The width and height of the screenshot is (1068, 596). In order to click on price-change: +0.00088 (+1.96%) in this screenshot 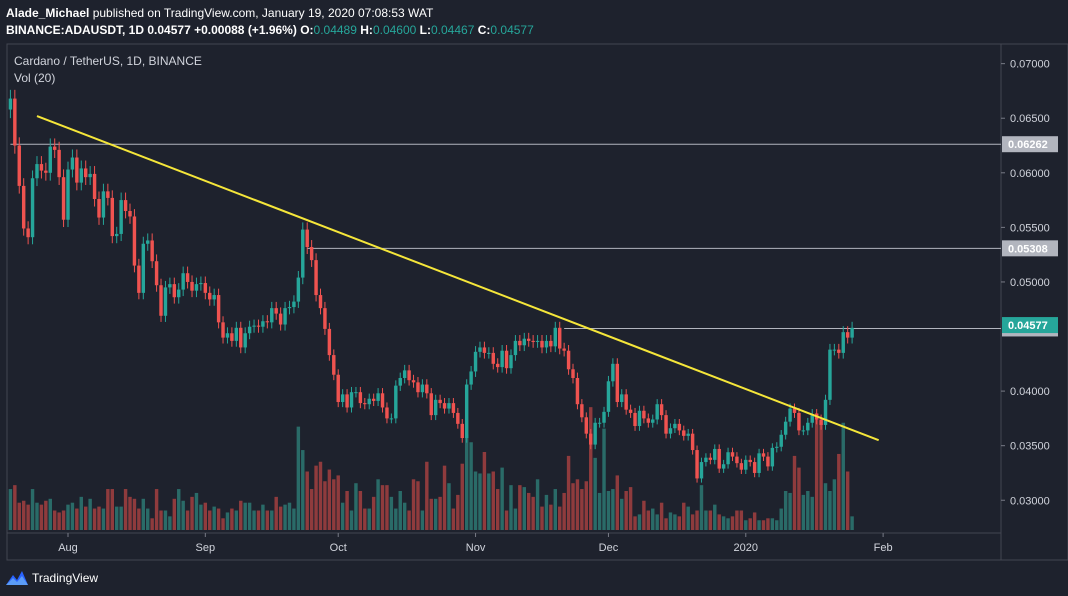, I will do `click(245, 30)`.